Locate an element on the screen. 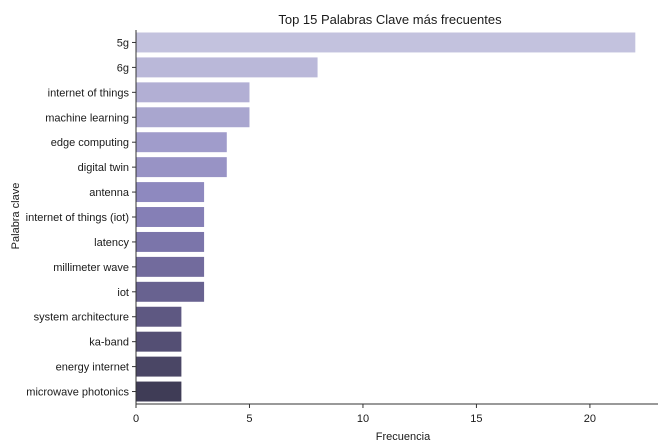 The image size is (666, 447). y-tick-label-9: millimeter wave is located at coordinates (91, 268).